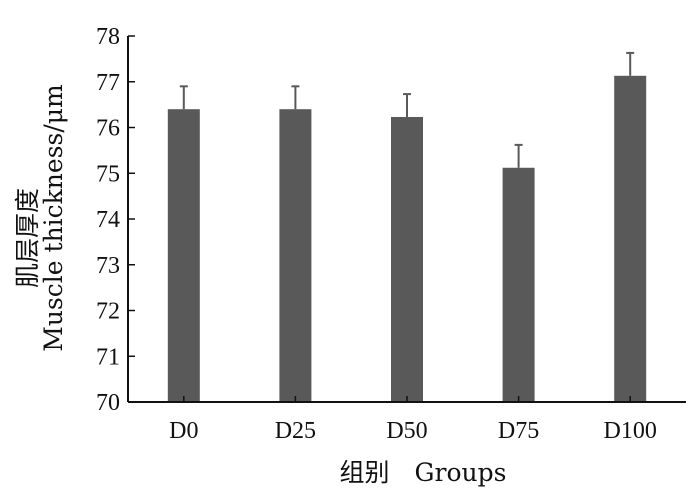 Image resolution: width=700 pixels, height=492 pixels. What do you see at coordinates (108, 220) in the screenshot?
I see `y-tick-label: 74` at bounding box center [108, 220].